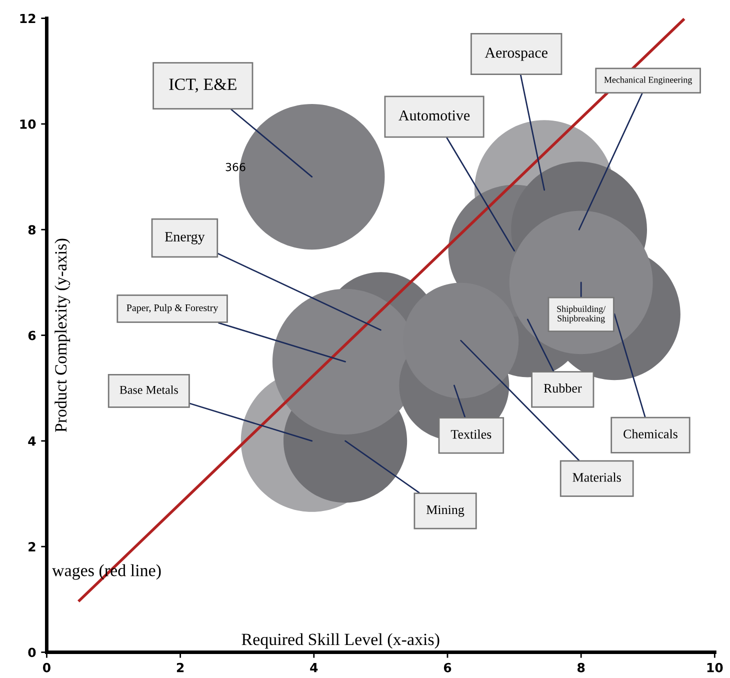 The width and height of the screenshot is (730, 678). What do you see at coordinates (32, 653) in the screenshot?
I see `y-tick-label: 0` at bounding box center [32, 653].